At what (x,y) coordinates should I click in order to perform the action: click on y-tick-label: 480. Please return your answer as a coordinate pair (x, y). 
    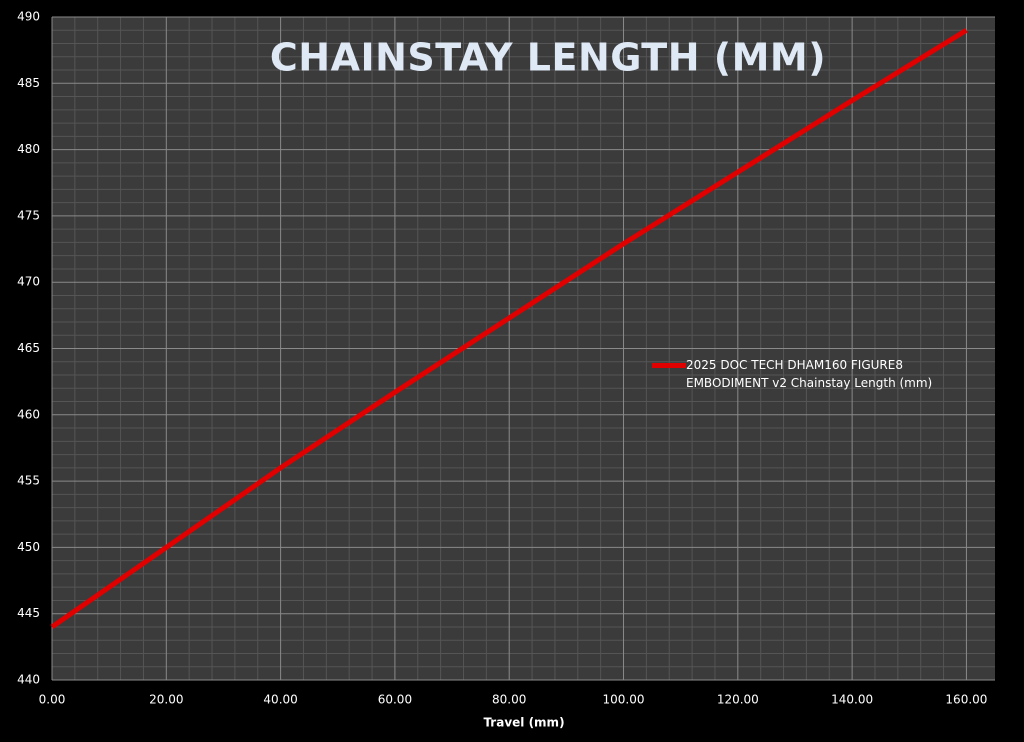
    Looking at the image, I should click on (28, 149).